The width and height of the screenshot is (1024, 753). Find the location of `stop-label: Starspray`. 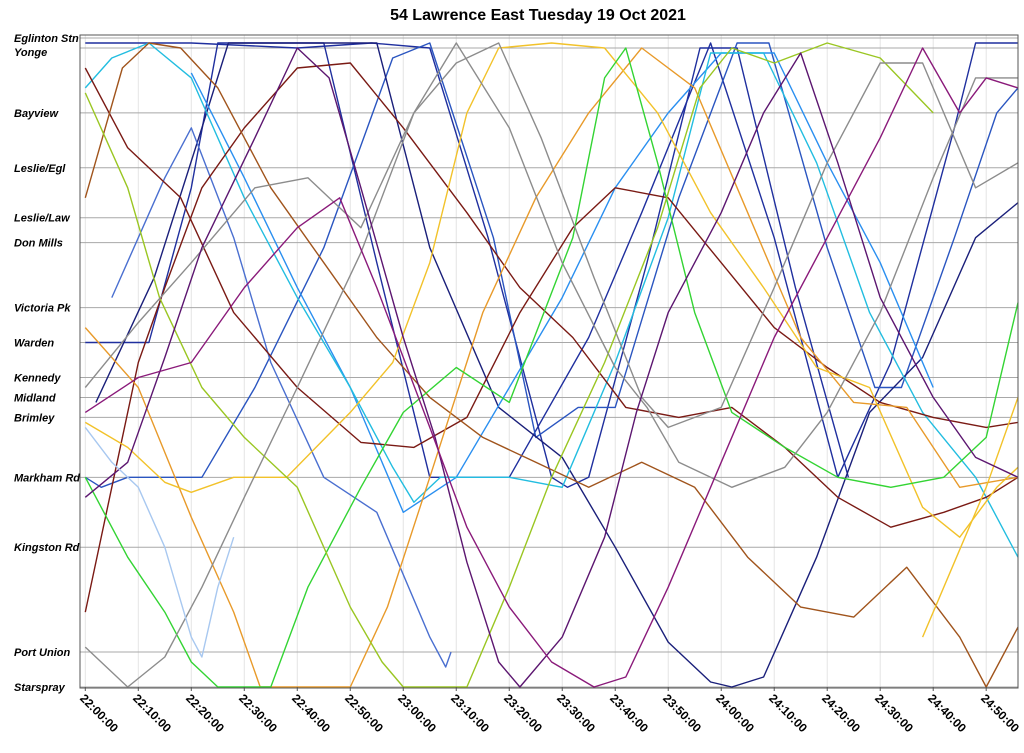

stop-label: Starspray is located at coordinates (40, 688).